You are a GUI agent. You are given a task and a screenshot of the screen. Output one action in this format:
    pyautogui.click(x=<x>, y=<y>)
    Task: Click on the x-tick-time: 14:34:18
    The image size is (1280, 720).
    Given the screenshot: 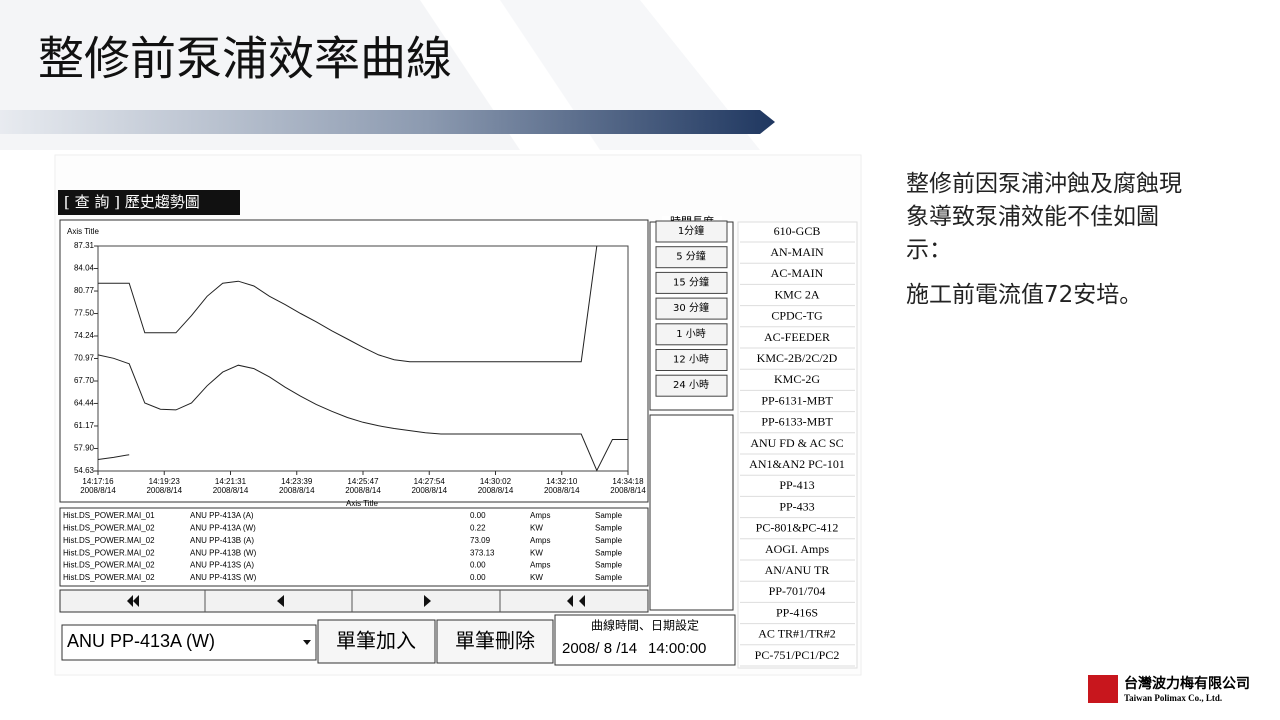 What is the action you would take?
    pyautogui.click(x=628, y=481)
    